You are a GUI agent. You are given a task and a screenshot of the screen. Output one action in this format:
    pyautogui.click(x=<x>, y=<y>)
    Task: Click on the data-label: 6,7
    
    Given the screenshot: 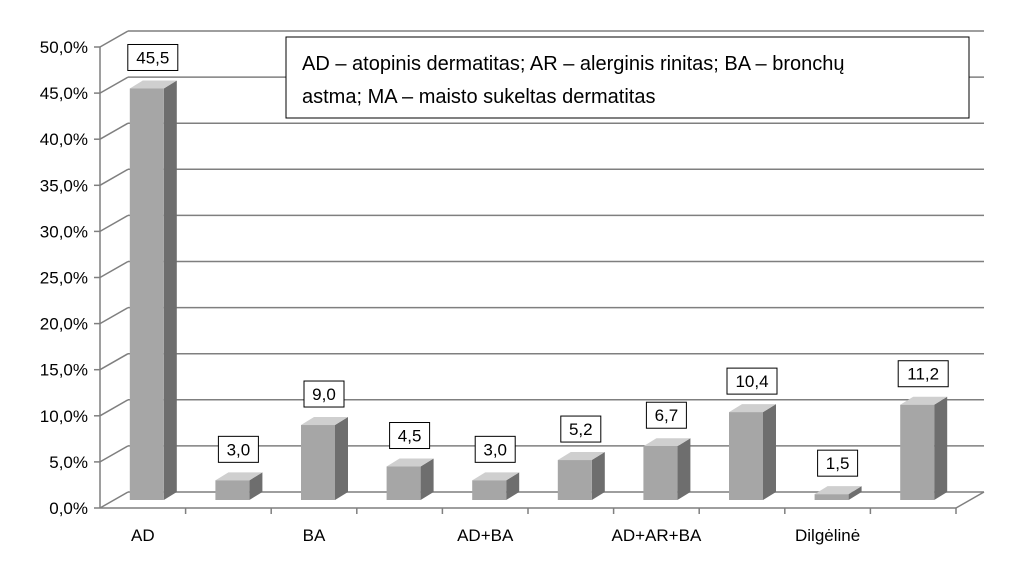 What is the action you would take?
    pyautogui.click(x=667, y=415)
    